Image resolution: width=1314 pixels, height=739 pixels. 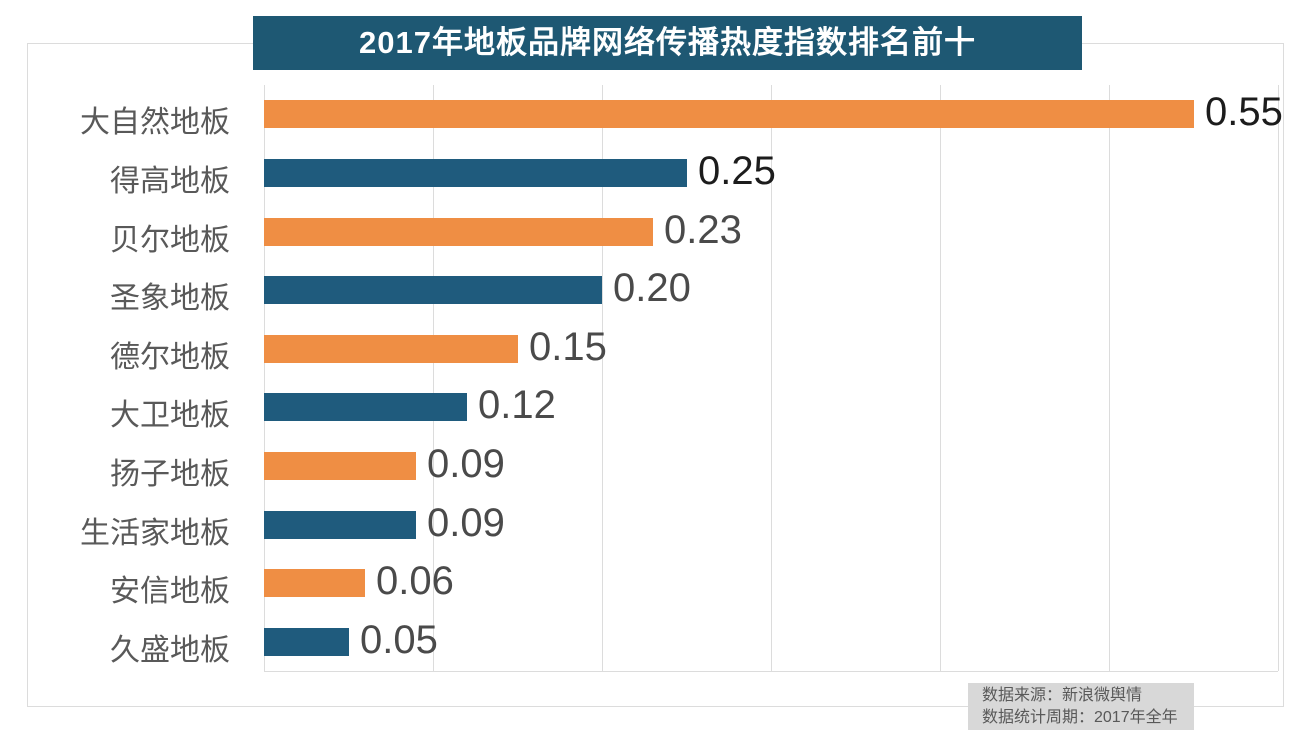 I want to click on category-label: 久盛地板, so click(x=170, y=650).